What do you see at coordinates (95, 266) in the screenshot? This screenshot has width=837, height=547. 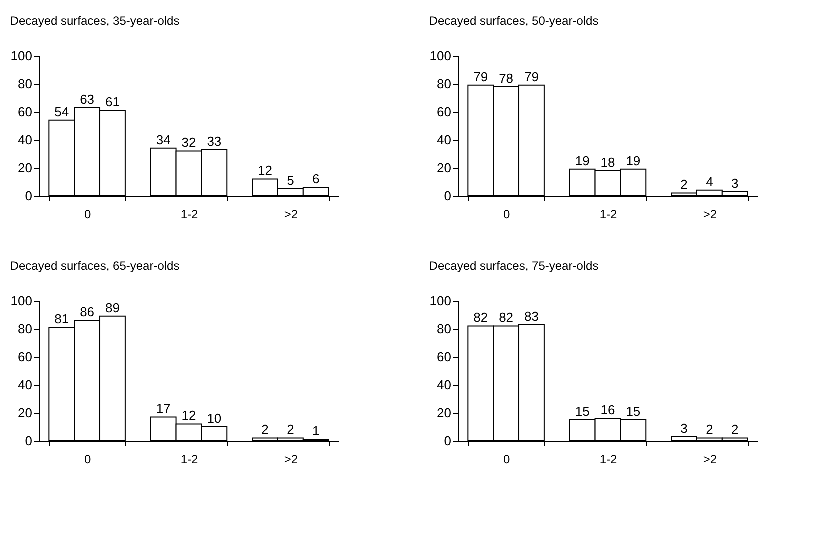 I see `chart-title: Decayed surfaces, 65-year-olds` at bounding box center [95, 266].